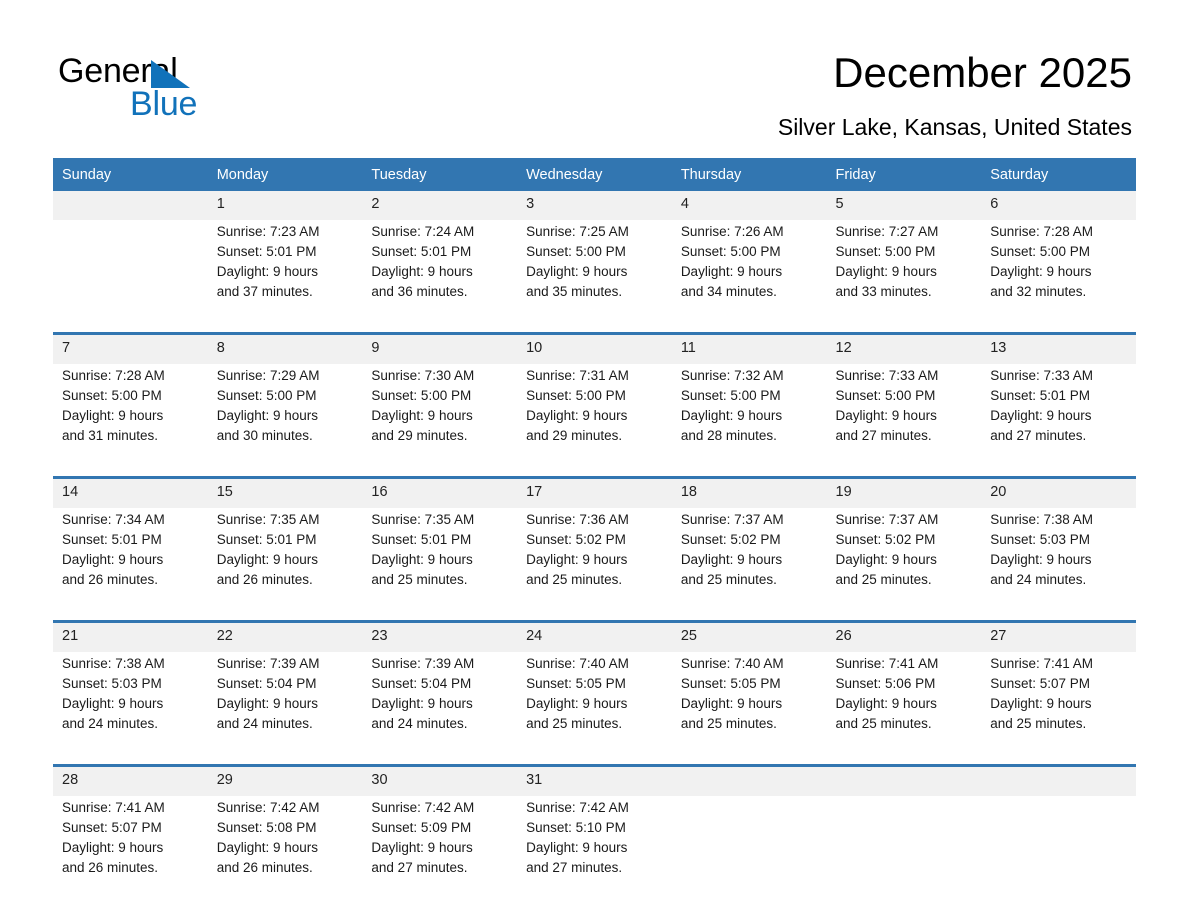  I want to click on day-number: 8, so click(285, 348).